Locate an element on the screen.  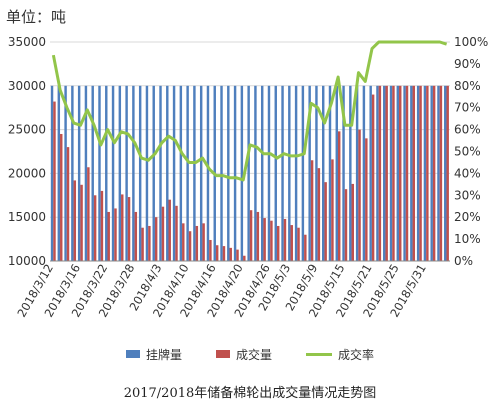
legend-item-rate: 成交率 is located at coordinates (340, 354).